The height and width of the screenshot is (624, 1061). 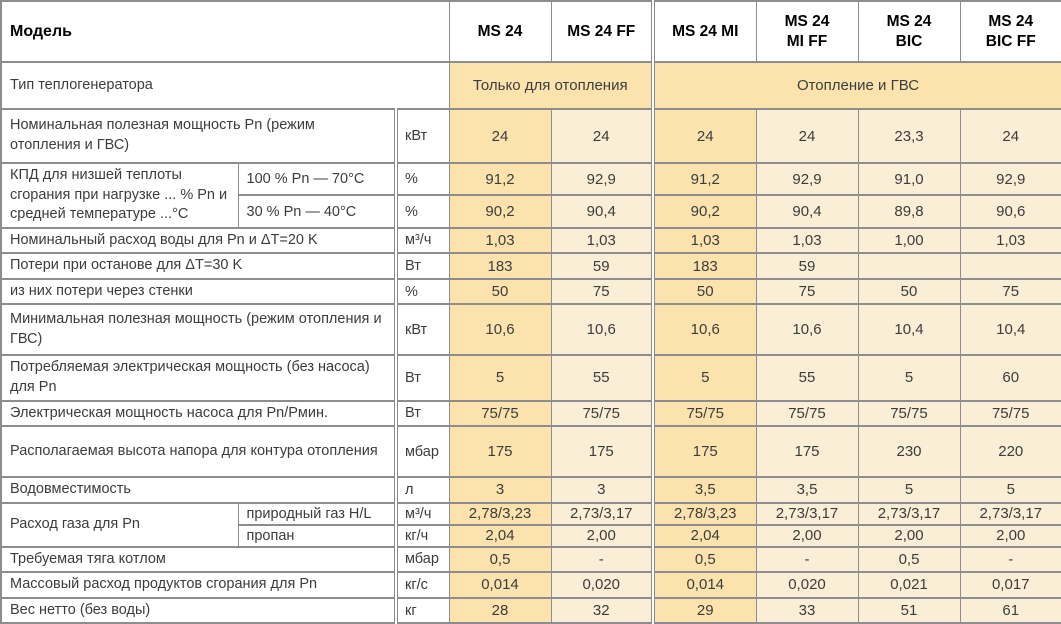 I want to click on value-cell: 90,4, so click(x=807, y=211).